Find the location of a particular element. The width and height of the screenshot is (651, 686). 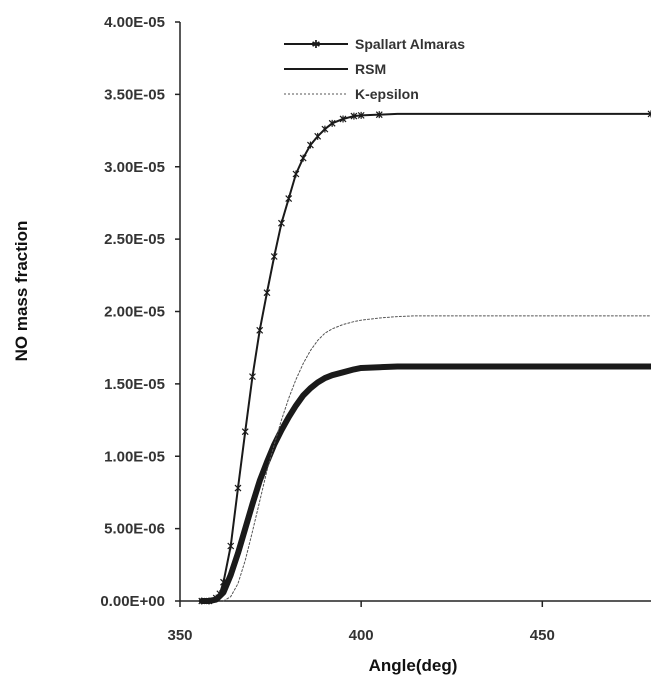

y-axis-label: NO mass fraction is located at coordinates (21, 291).